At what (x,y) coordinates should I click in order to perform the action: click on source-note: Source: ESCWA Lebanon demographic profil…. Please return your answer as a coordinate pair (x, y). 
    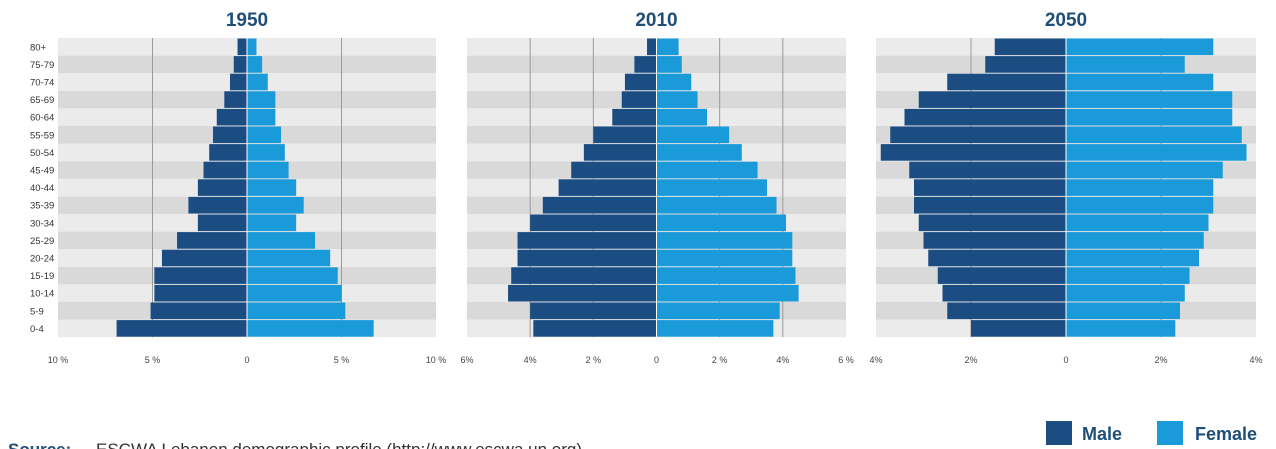
    Looking at the image, I should click on (295, 444).